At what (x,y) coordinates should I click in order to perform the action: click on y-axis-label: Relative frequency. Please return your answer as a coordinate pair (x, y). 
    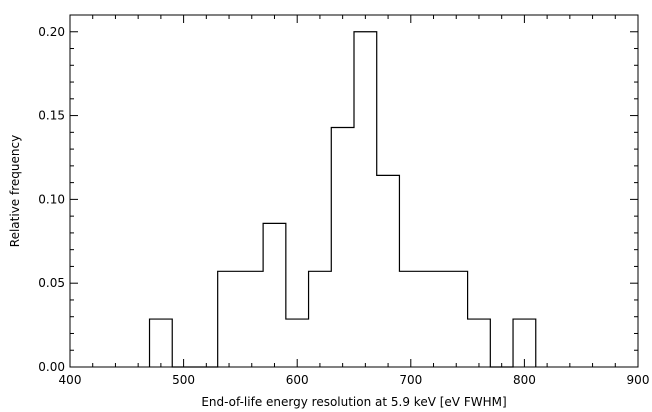
    Looking at the image, I should click on (15, 191).